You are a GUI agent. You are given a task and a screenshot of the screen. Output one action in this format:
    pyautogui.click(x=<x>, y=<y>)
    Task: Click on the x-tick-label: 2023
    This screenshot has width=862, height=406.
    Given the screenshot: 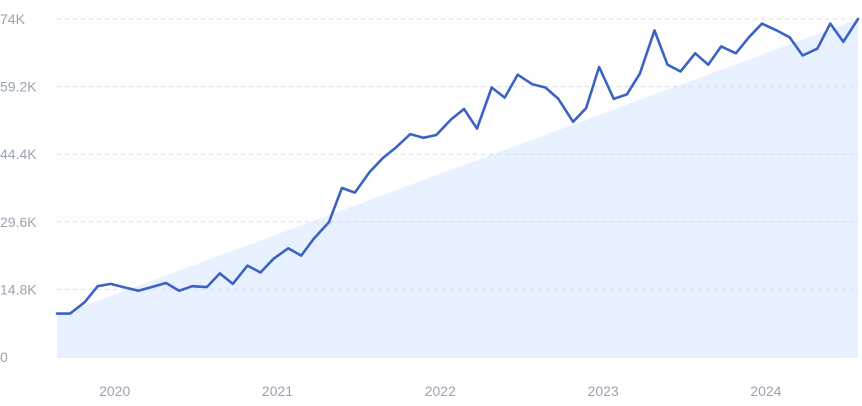 What is the action you would take?
    pyautogui.click(x=603, y=391)
    